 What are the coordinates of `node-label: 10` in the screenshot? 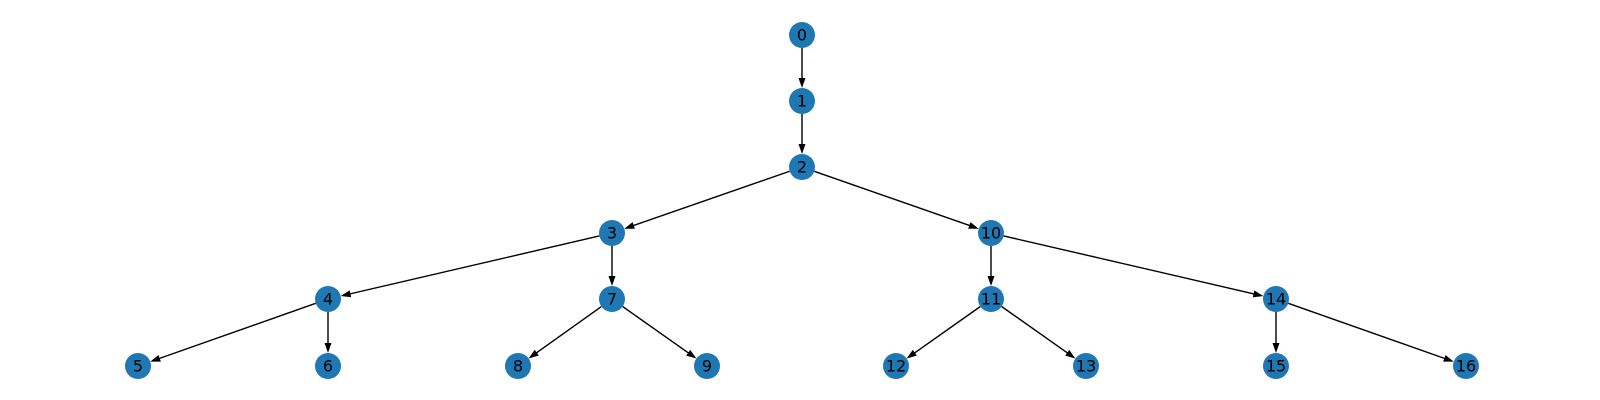 It's located at (991, 233).